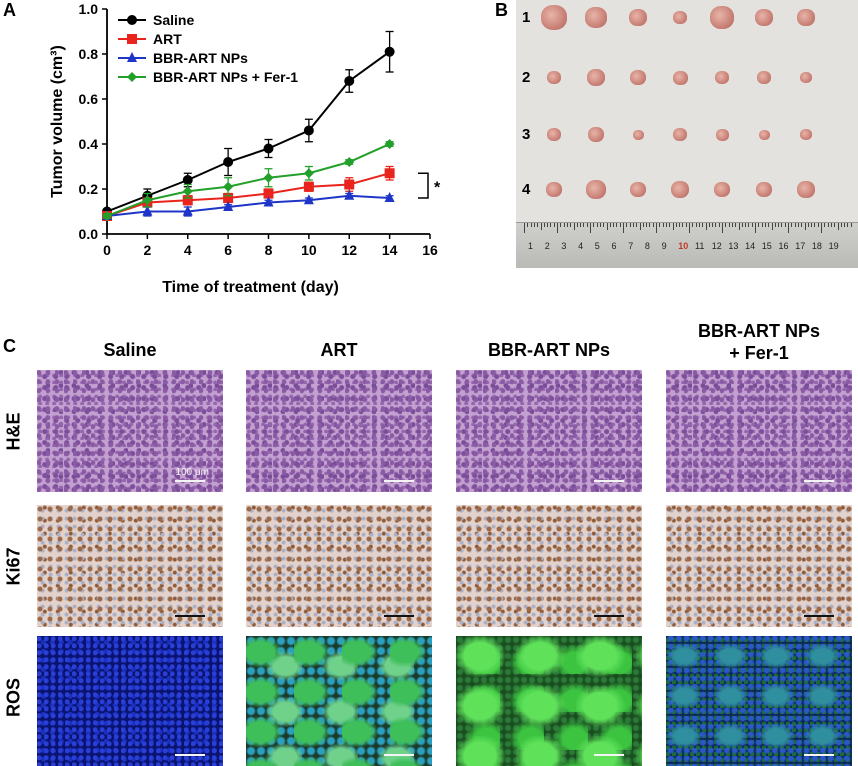 The image size is (858, 766). I want to click on y-axis-label: Tumor volume (cm³), so click(57, 121).